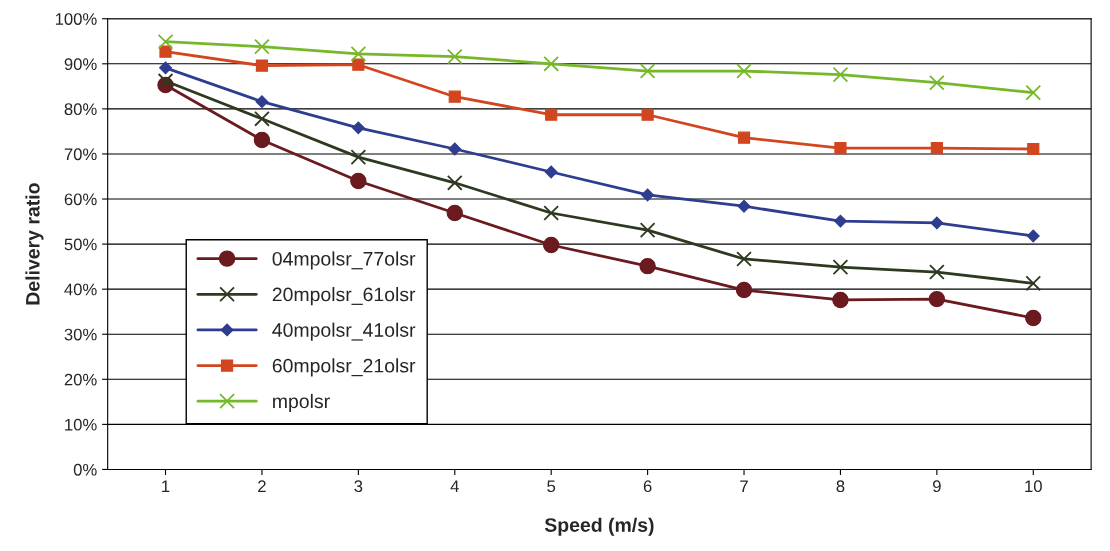 Image resolution: width=1110 pixels, height=551 pixels. Describe the element at coordinates (80, 379) in the screenshot. I see `y-tick-label: 20%` at that location.